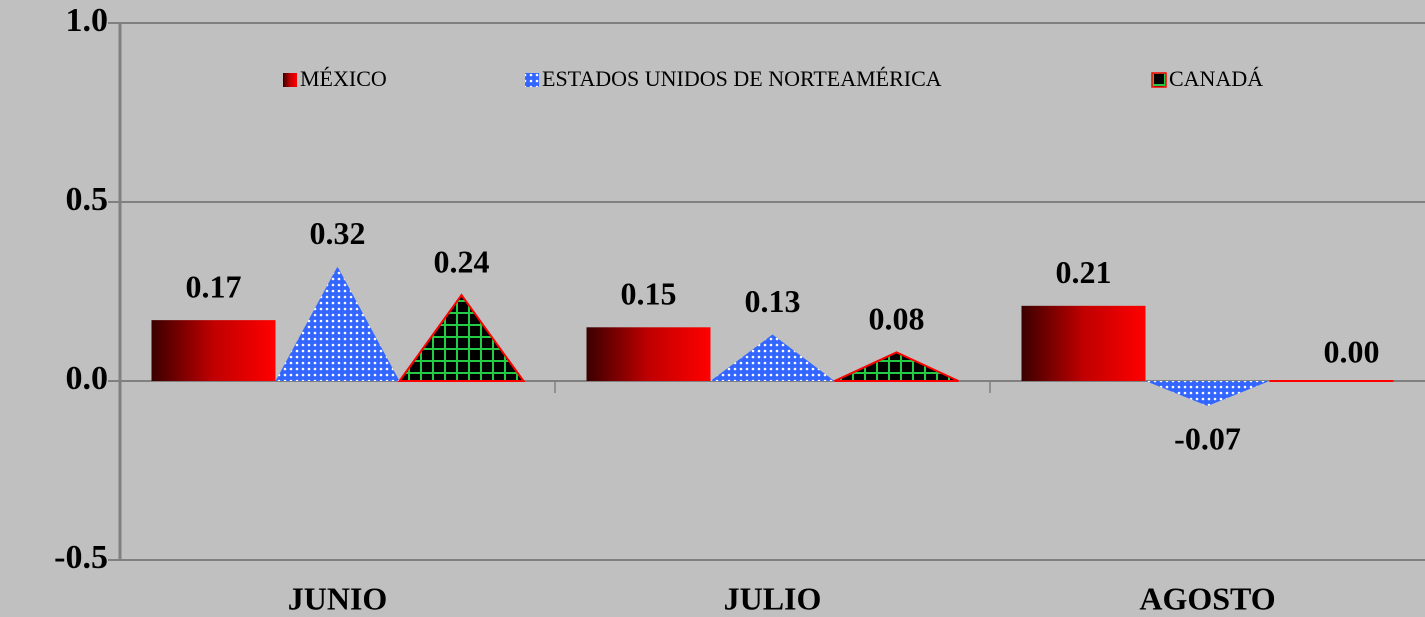 The image size is (1425, 617). Describe the element at coordinates (773, 598) in the screenshot. I see `x-tick-label: JULIO` at that location.